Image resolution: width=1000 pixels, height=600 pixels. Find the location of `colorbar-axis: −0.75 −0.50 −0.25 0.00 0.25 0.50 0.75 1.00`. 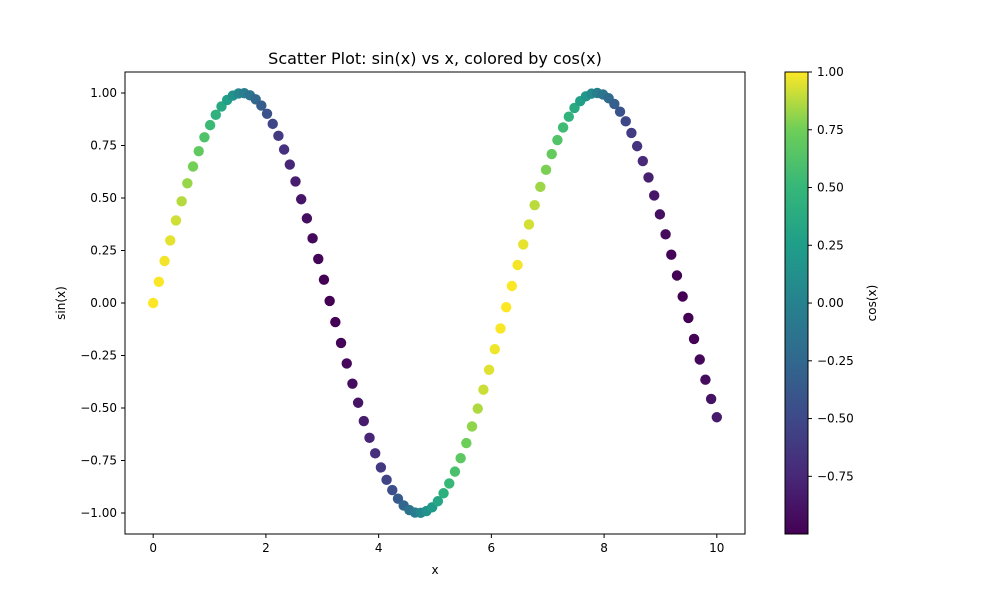

colorbar-axis: −0.75 −0.50 −0.25 0.00 0.25 0.50 0.75 1.00 is located at coordinates (831, 274).